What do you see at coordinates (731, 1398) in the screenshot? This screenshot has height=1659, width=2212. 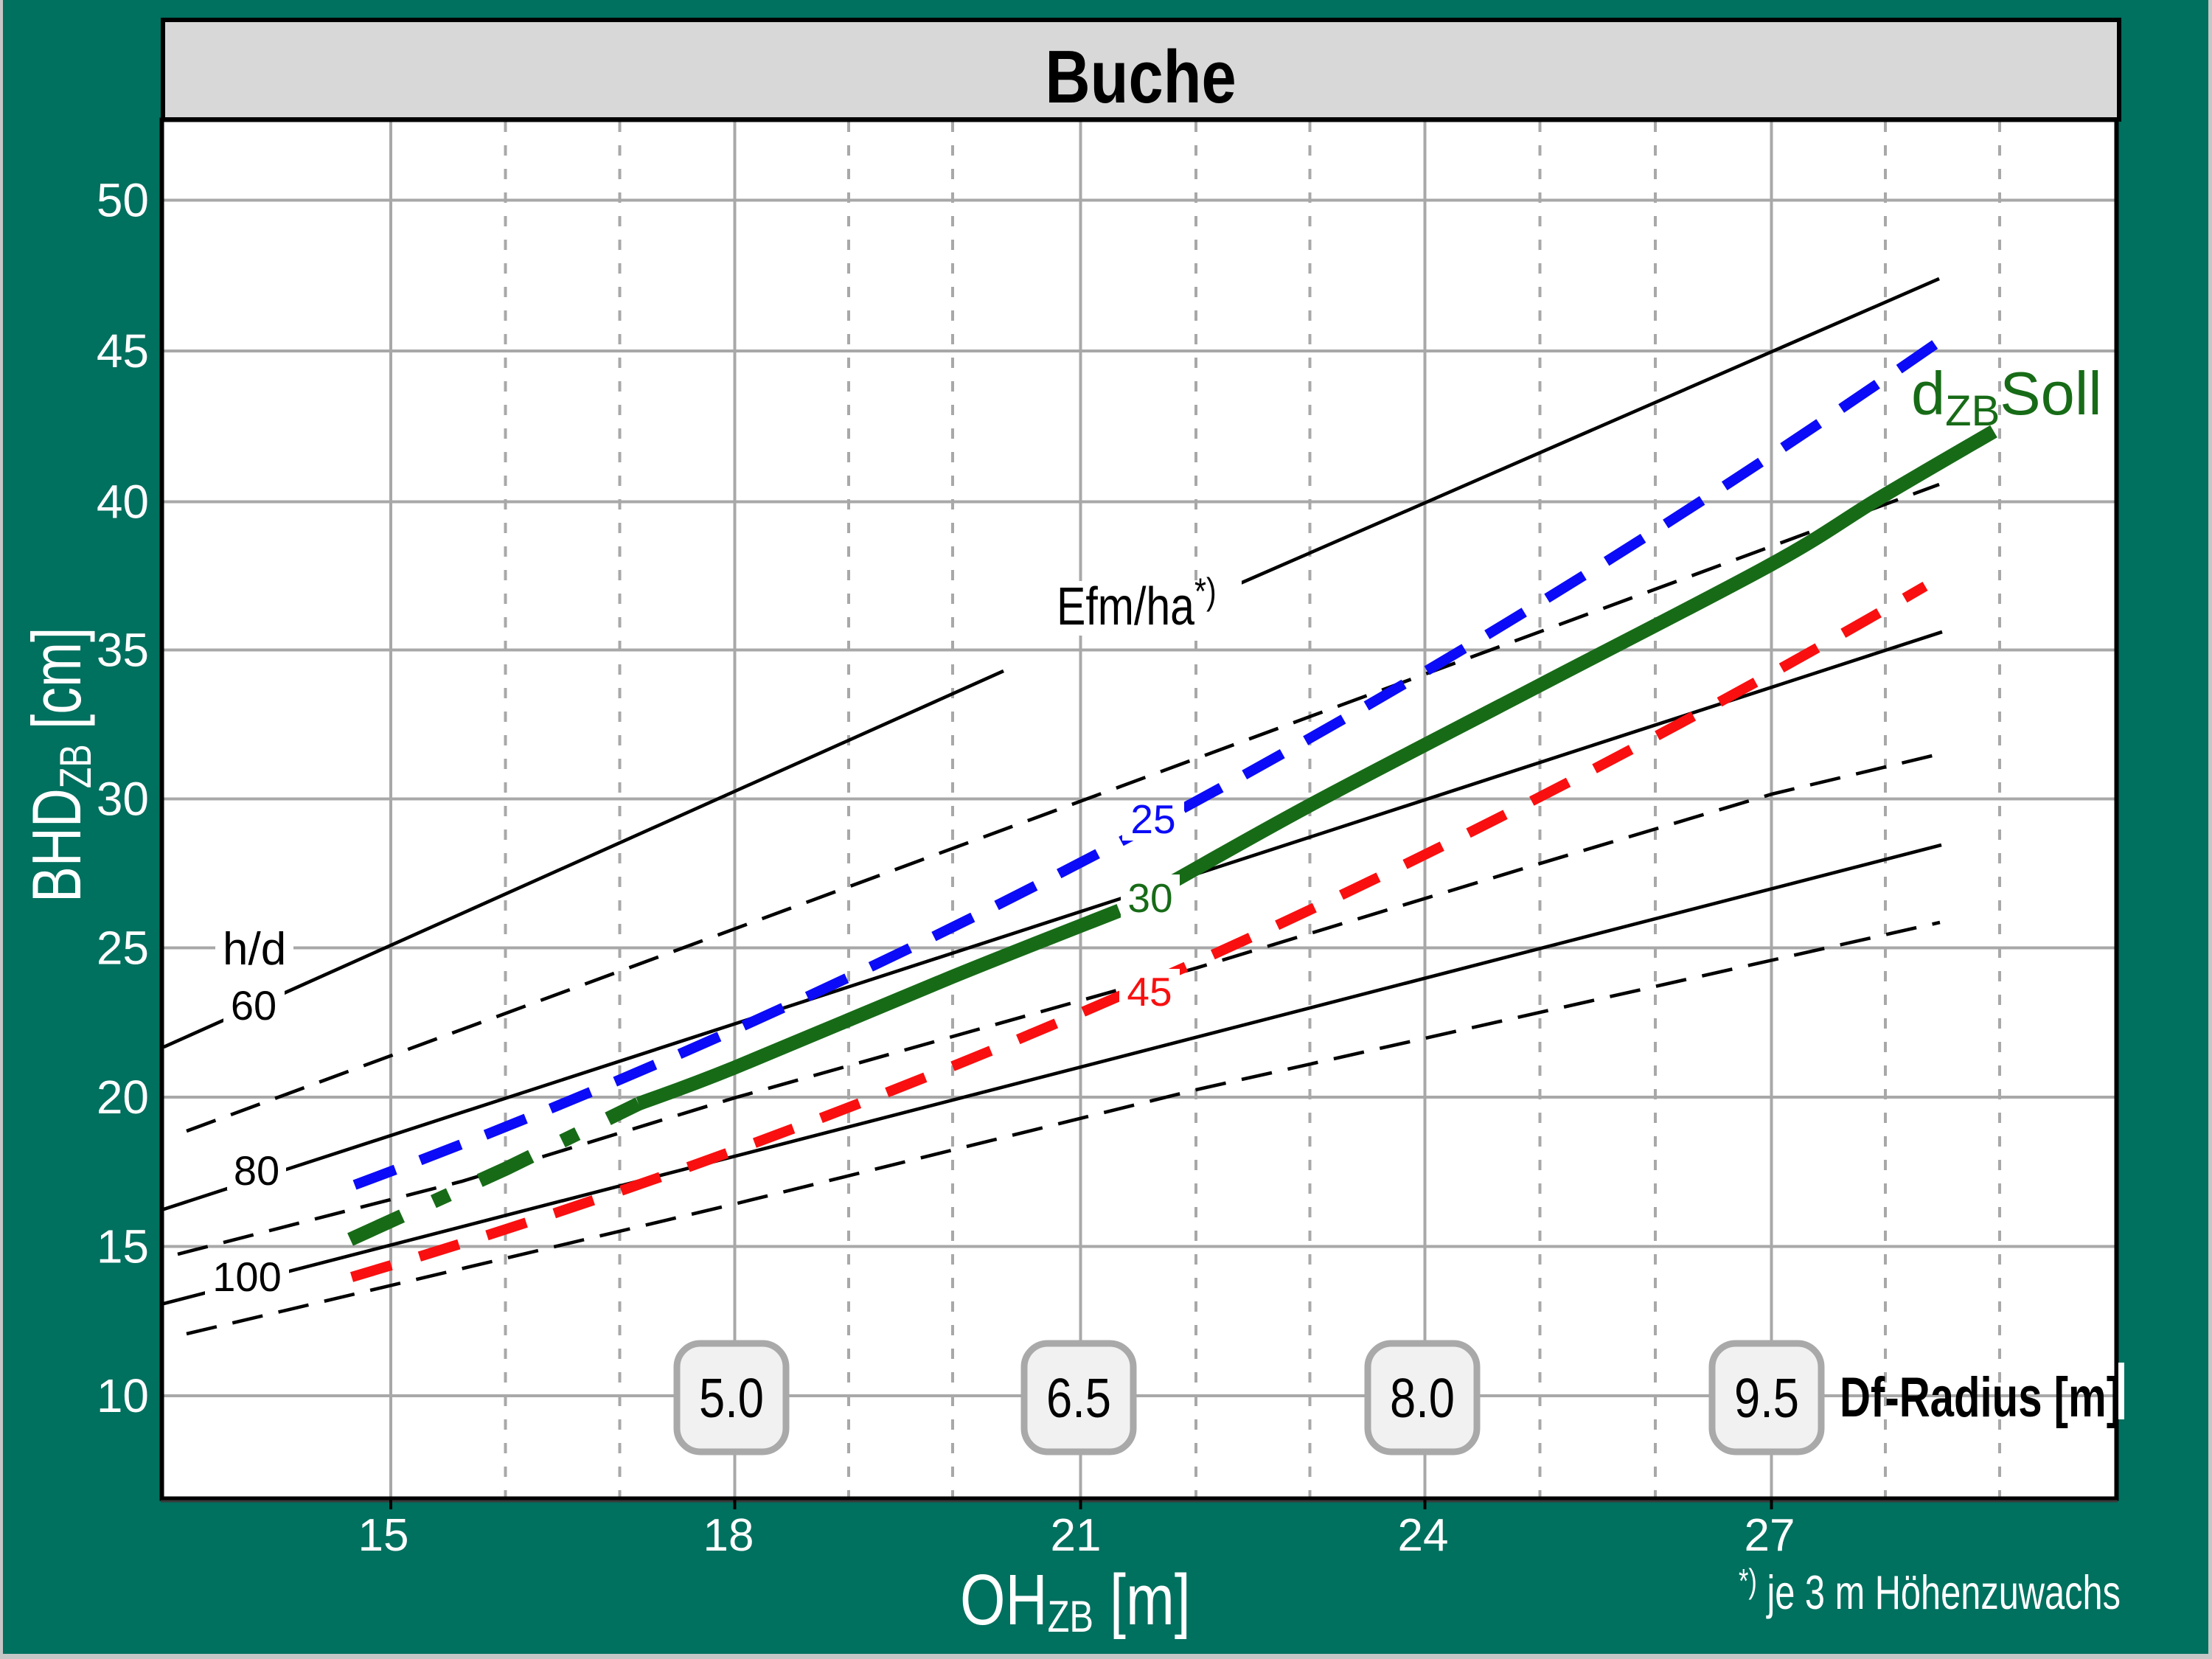 I see `svg-text: 5.0` at bounding box center [731, 1398].